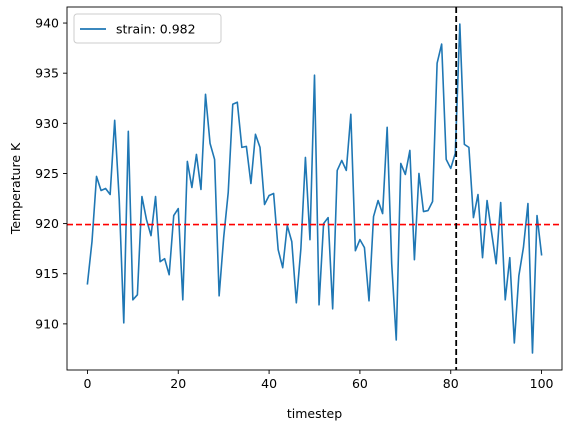  What do you see at coordinates (47, 123) in the screenshot?
I see `y-tick-label: 930` at bounding box center [47, 123].